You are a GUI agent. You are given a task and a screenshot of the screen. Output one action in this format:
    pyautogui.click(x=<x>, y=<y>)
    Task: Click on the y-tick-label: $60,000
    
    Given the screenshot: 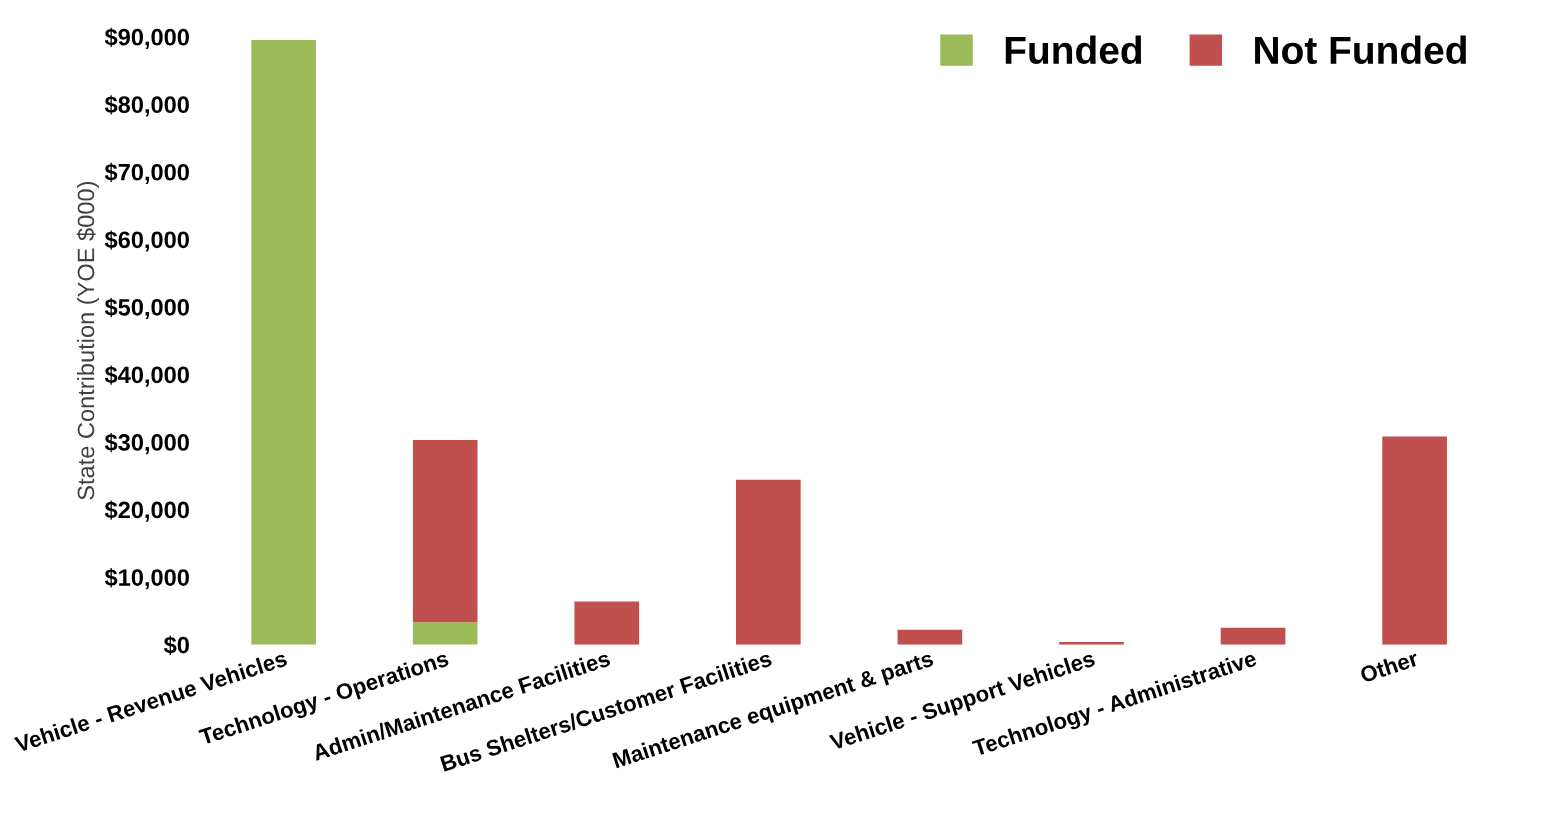 What is the action you would take?
    pyautogui.click(x=146, y=241)
    